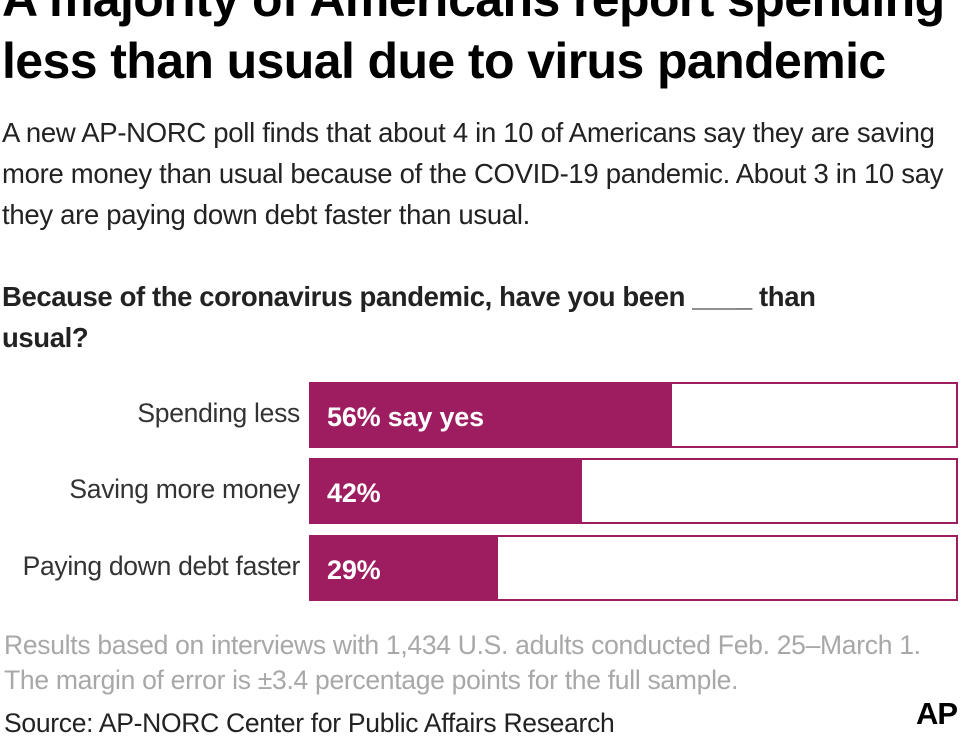 Image resolution: width=966 pixels, height=741 pixels. I want to click on bar-value-label: 29%, so click(354, 570).